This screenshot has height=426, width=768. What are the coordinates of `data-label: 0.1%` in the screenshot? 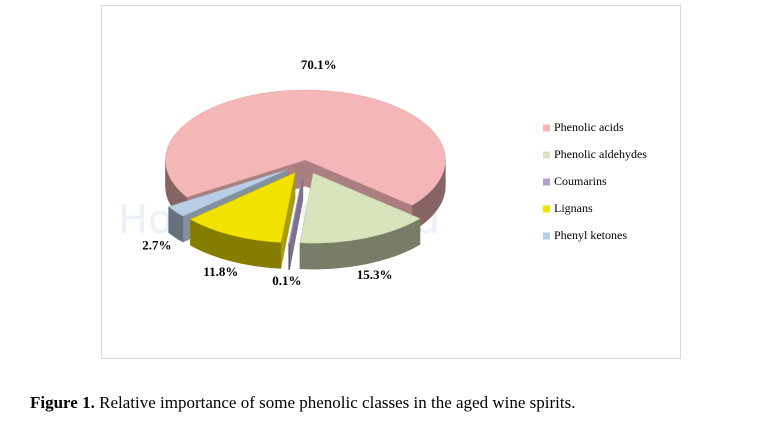 It's located at (286, 280).